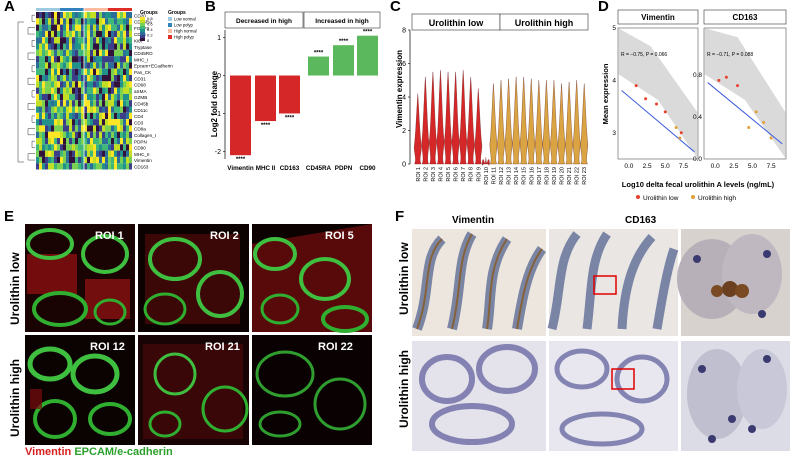 Image resolution: width=791 pixels, height=460 pixels. I want to click on panel-b-bar, so click(318, 66).